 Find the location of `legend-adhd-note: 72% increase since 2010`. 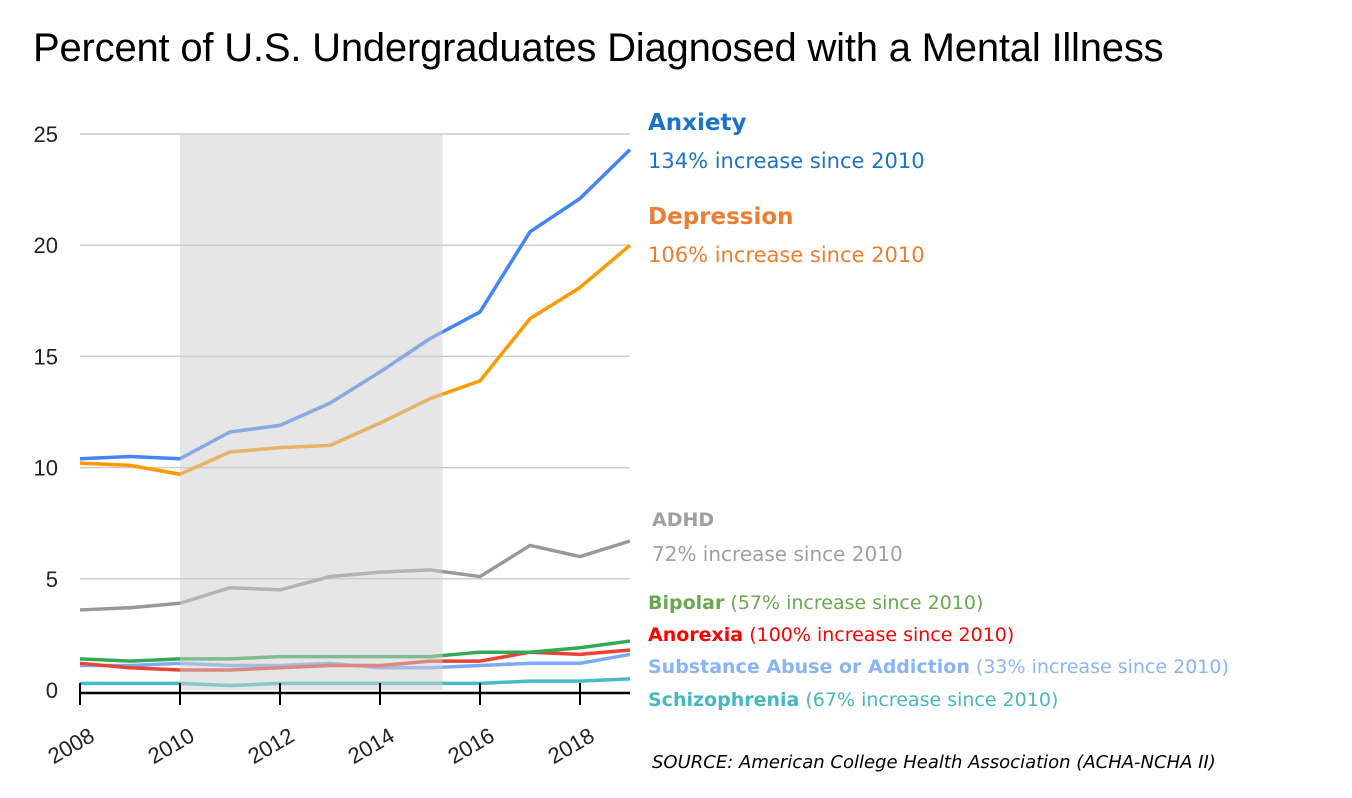

legend-adhd-note: 72% increase since 2010 is located at coordinates (777, 554).